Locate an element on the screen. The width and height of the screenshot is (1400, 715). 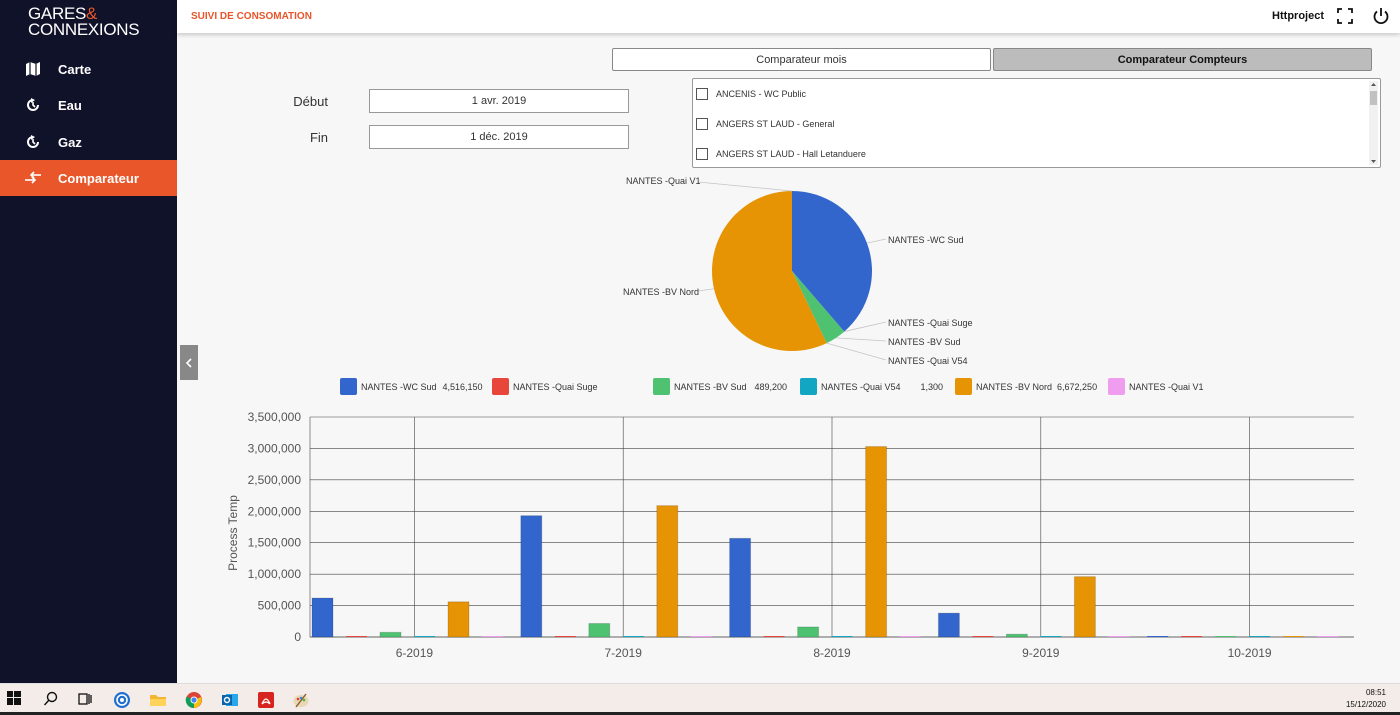
chrome-icon is located at coordinates (194, 700).